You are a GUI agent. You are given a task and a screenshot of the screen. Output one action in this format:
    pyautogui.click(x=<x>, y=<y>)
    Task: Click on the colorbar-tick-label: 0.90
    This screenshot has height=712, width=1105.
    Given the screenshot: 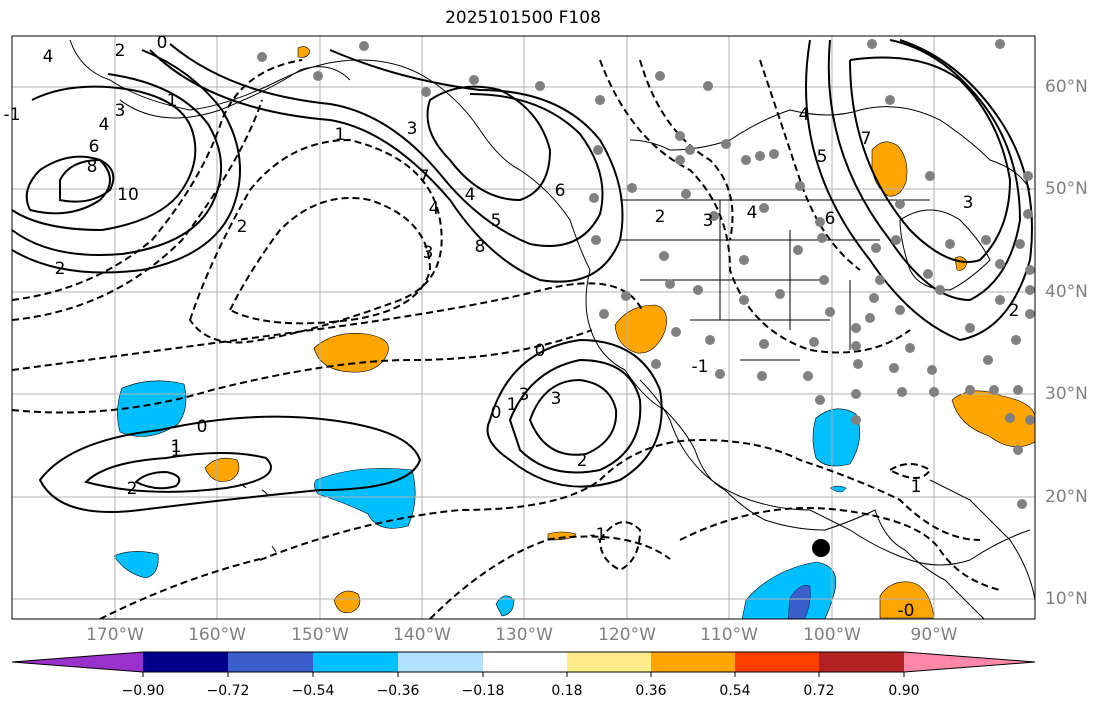 What is the action you would take?
    pyautogui.click(x=904, y=691)
    